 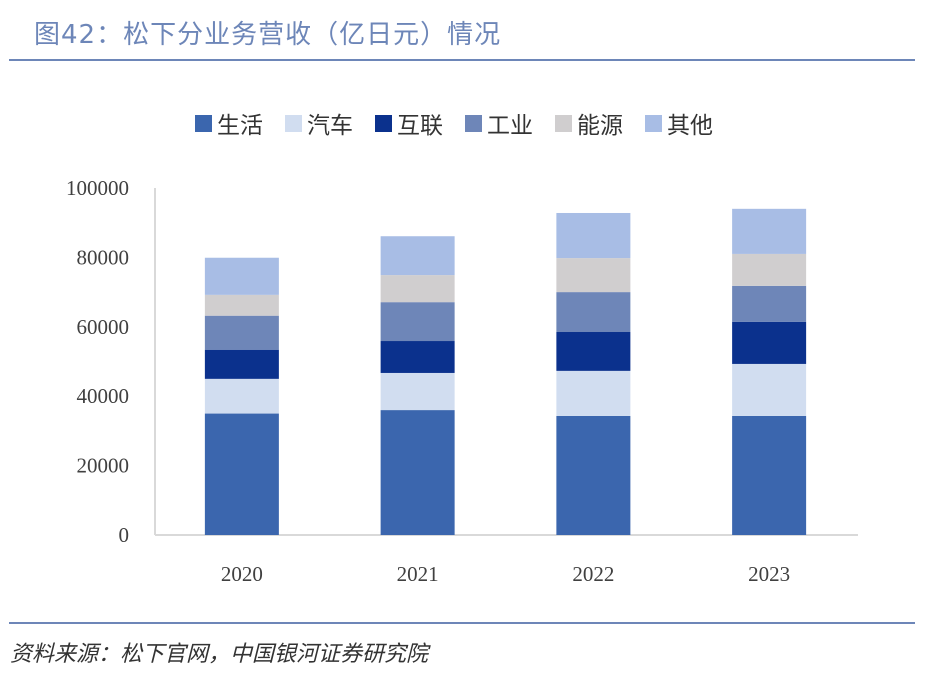 I want to click on y-tick-label: 80000, so click(x=103, y=257).